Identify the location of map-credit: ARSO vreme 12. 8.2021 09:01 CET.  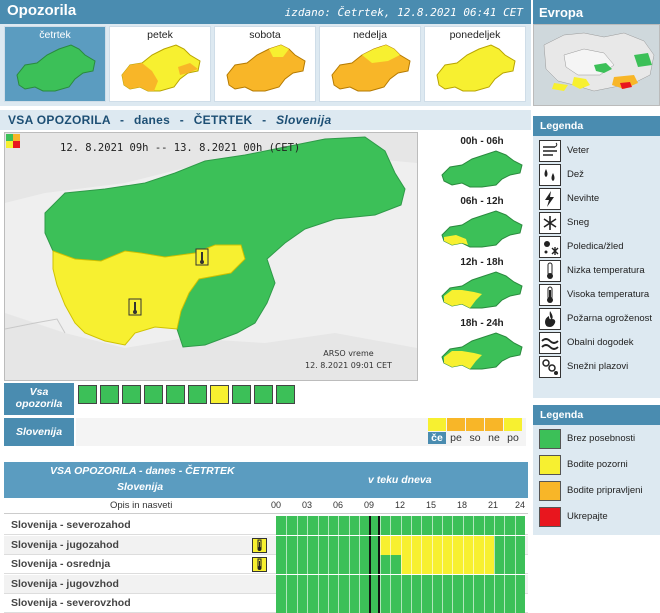
(348, 360).